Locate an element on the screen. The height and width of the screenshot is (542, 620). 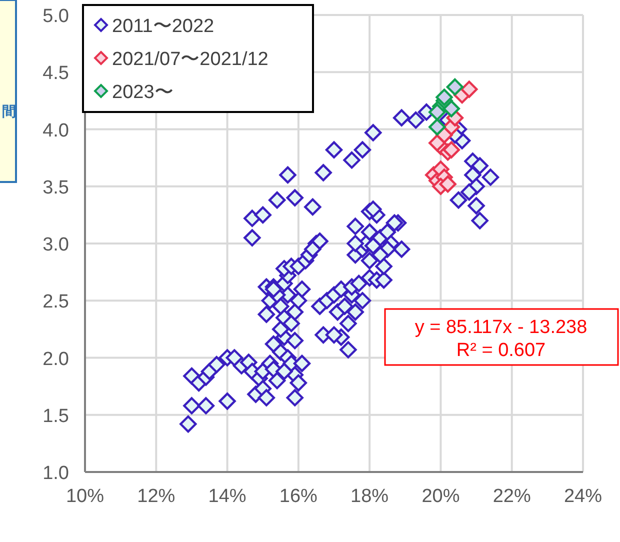
y-axis-title: 間 is located at coordinates (9, 111).